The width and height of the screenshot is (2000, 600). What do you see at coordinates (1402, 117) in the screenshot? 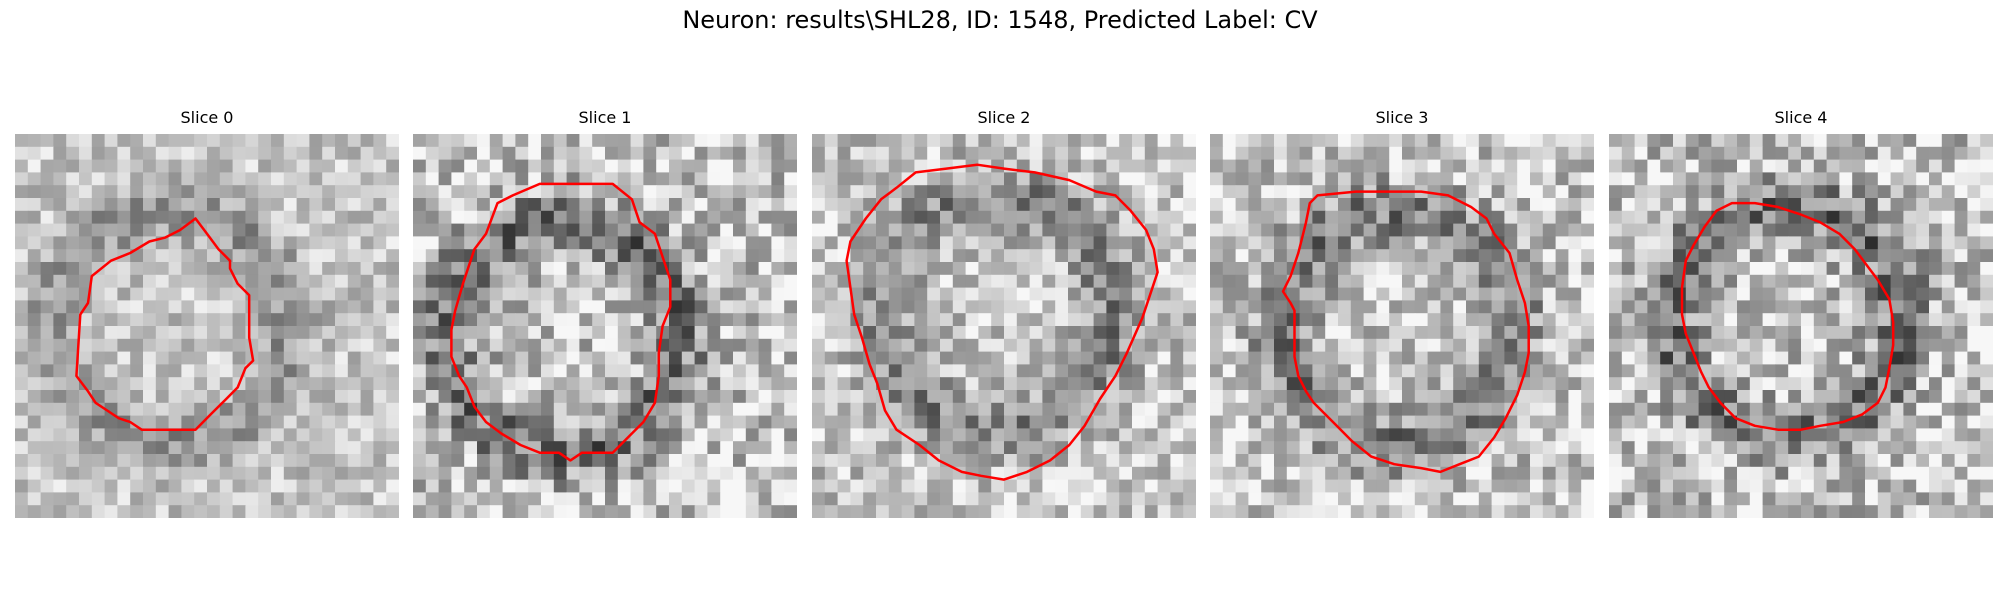
I see `panel-title: Slice 3` at bounding box center [1402, 117].